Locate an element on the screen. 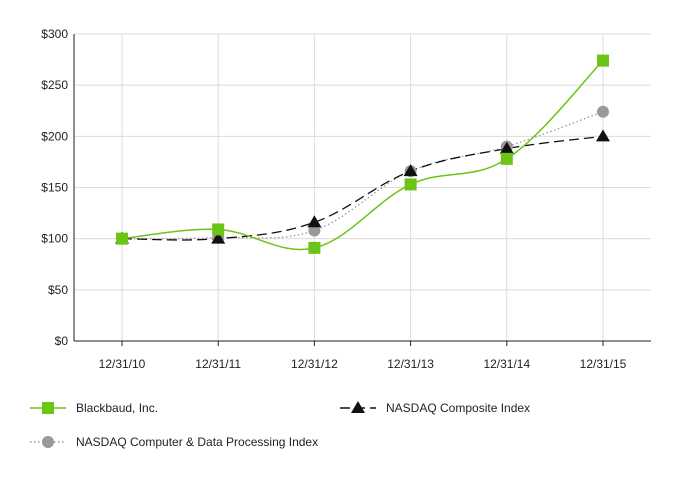 The image size is (684, 480). legend-item-2: NASDAQ Computer & Data Processing Index is located at coordinates (174, 442).